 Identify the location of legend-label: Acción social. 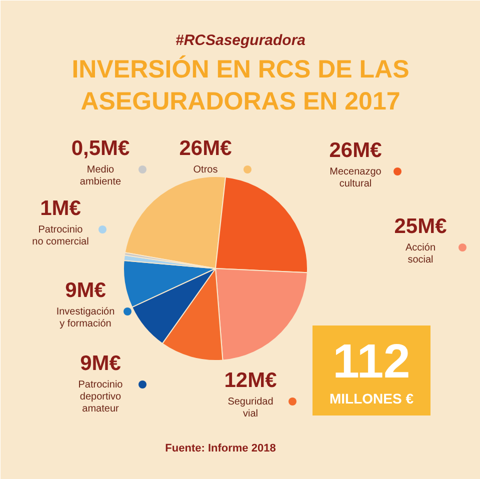
(420, 254).